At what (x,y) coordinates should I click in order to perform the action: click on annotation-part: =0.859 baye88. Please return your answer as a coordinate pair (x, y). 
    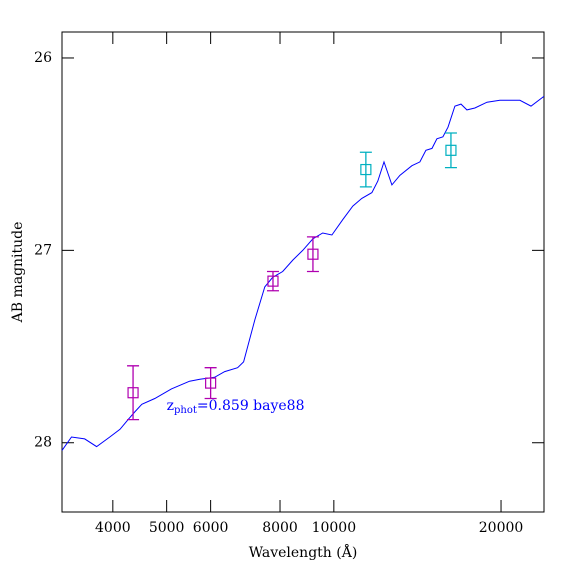
    Looking at the image, I should click on (251, 406).